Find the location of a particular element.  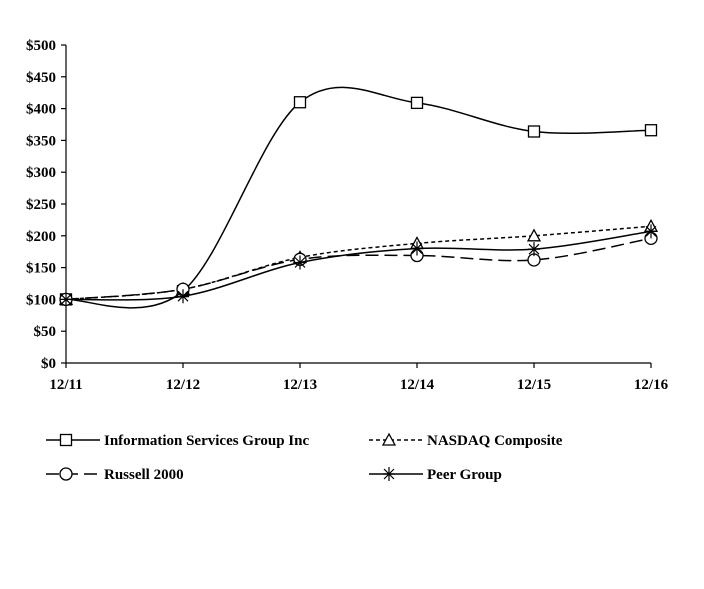

y-tick-label: $150 is located at coordinates (41, 269).